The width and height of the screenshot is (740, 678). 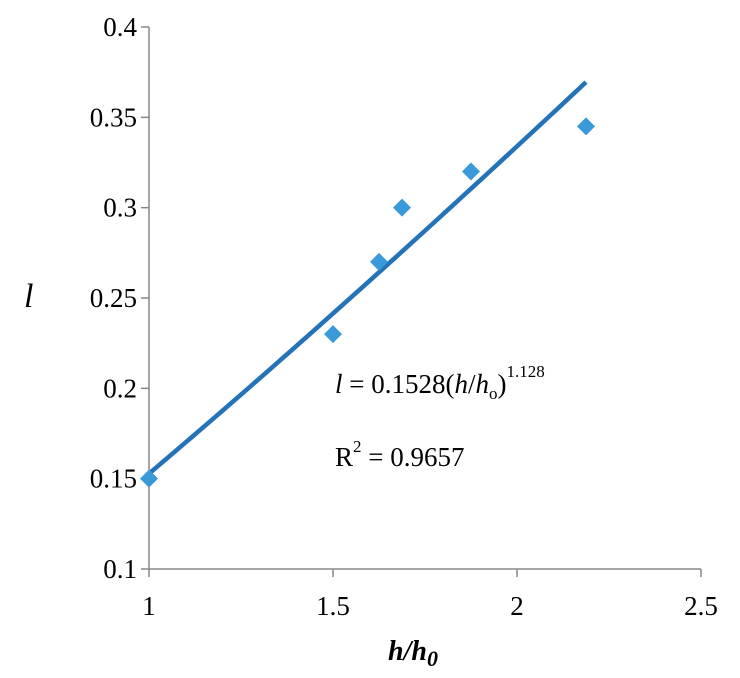 I want to click on svg-text: R2 = 0.9657, so click(x=400, y=454).